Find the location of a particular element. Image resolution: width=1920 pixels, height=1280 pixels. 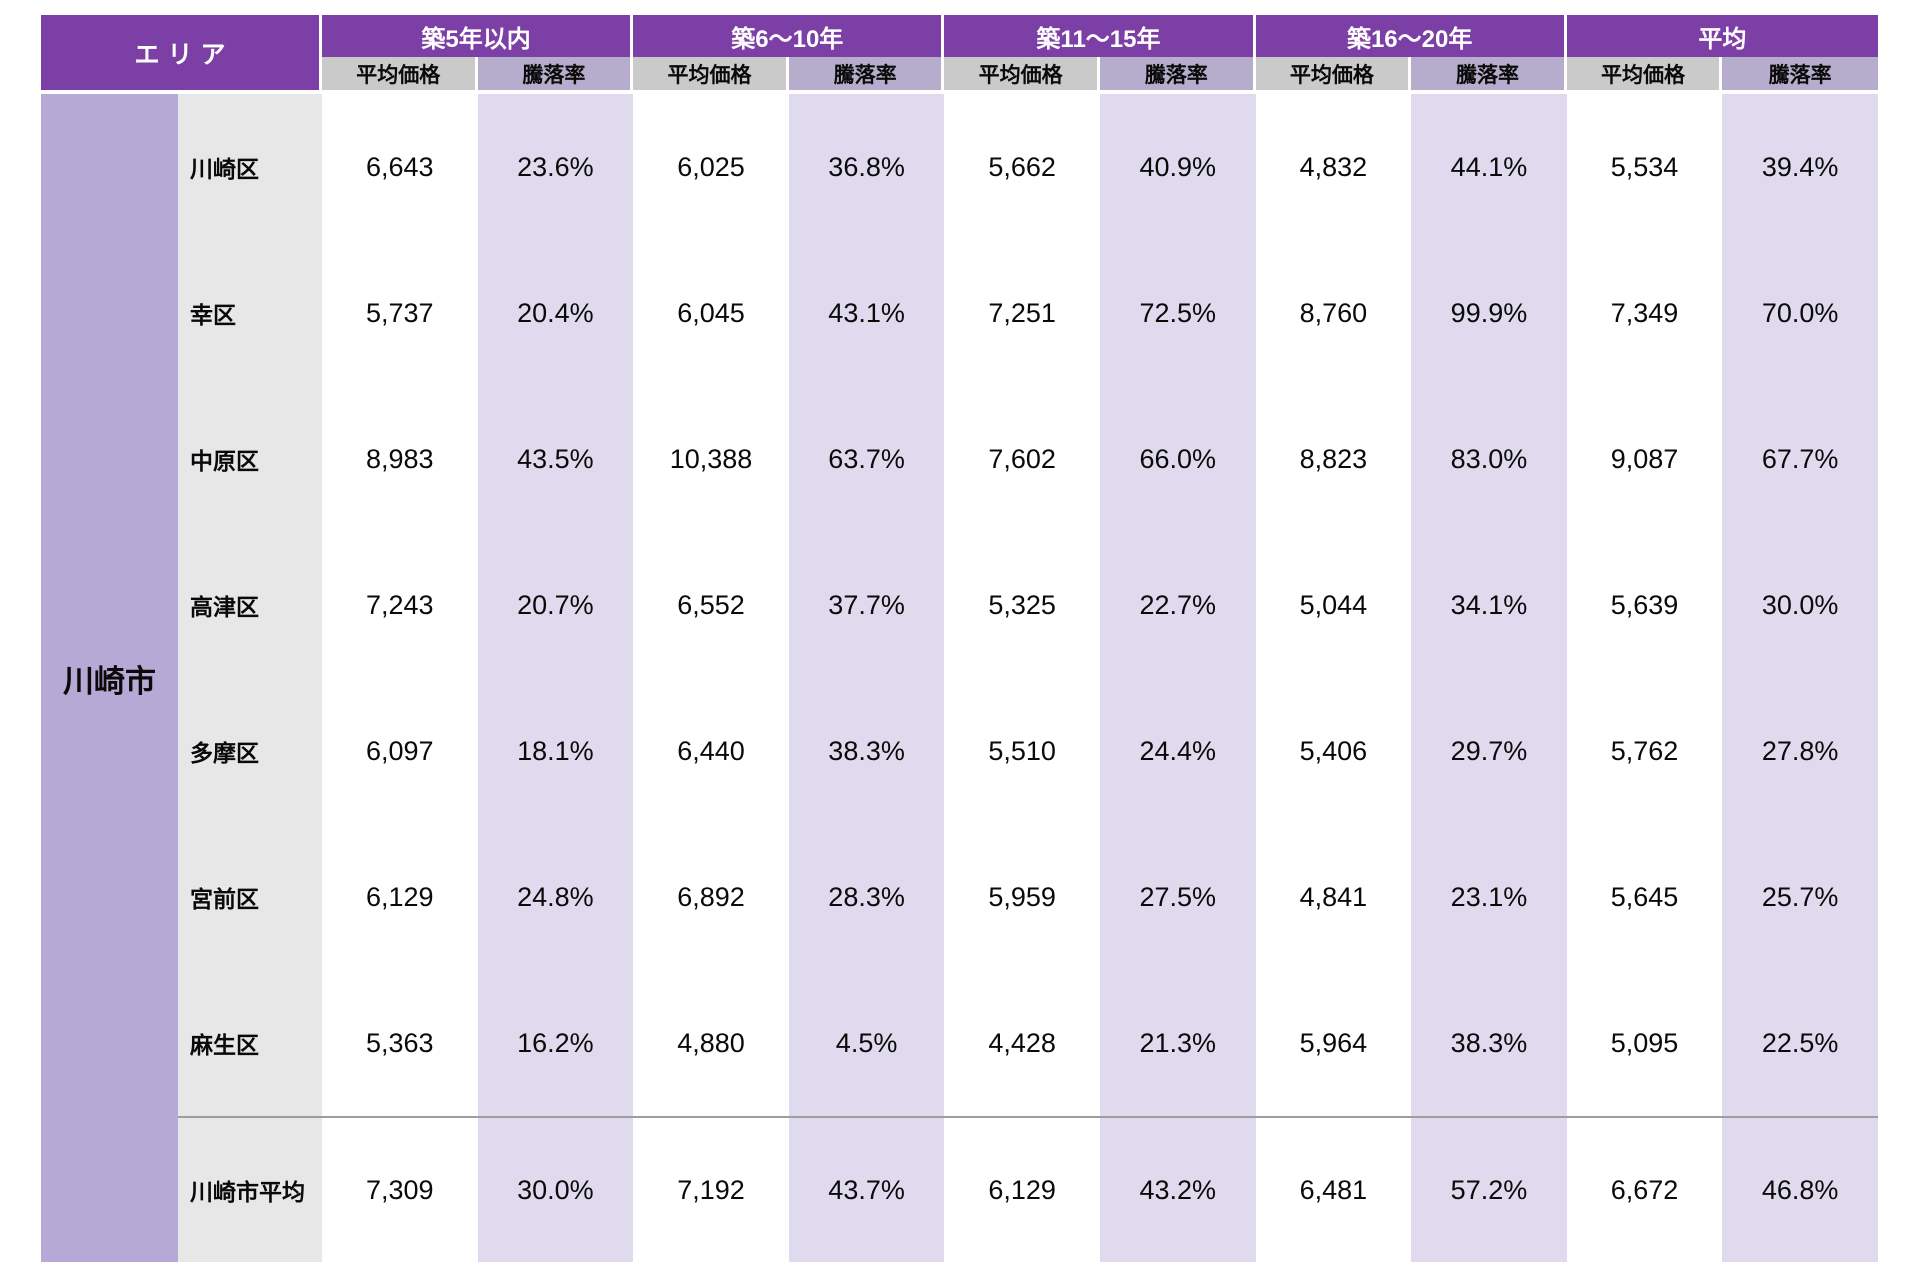

area-column-header: エリア is located at coordinates (181, 54).